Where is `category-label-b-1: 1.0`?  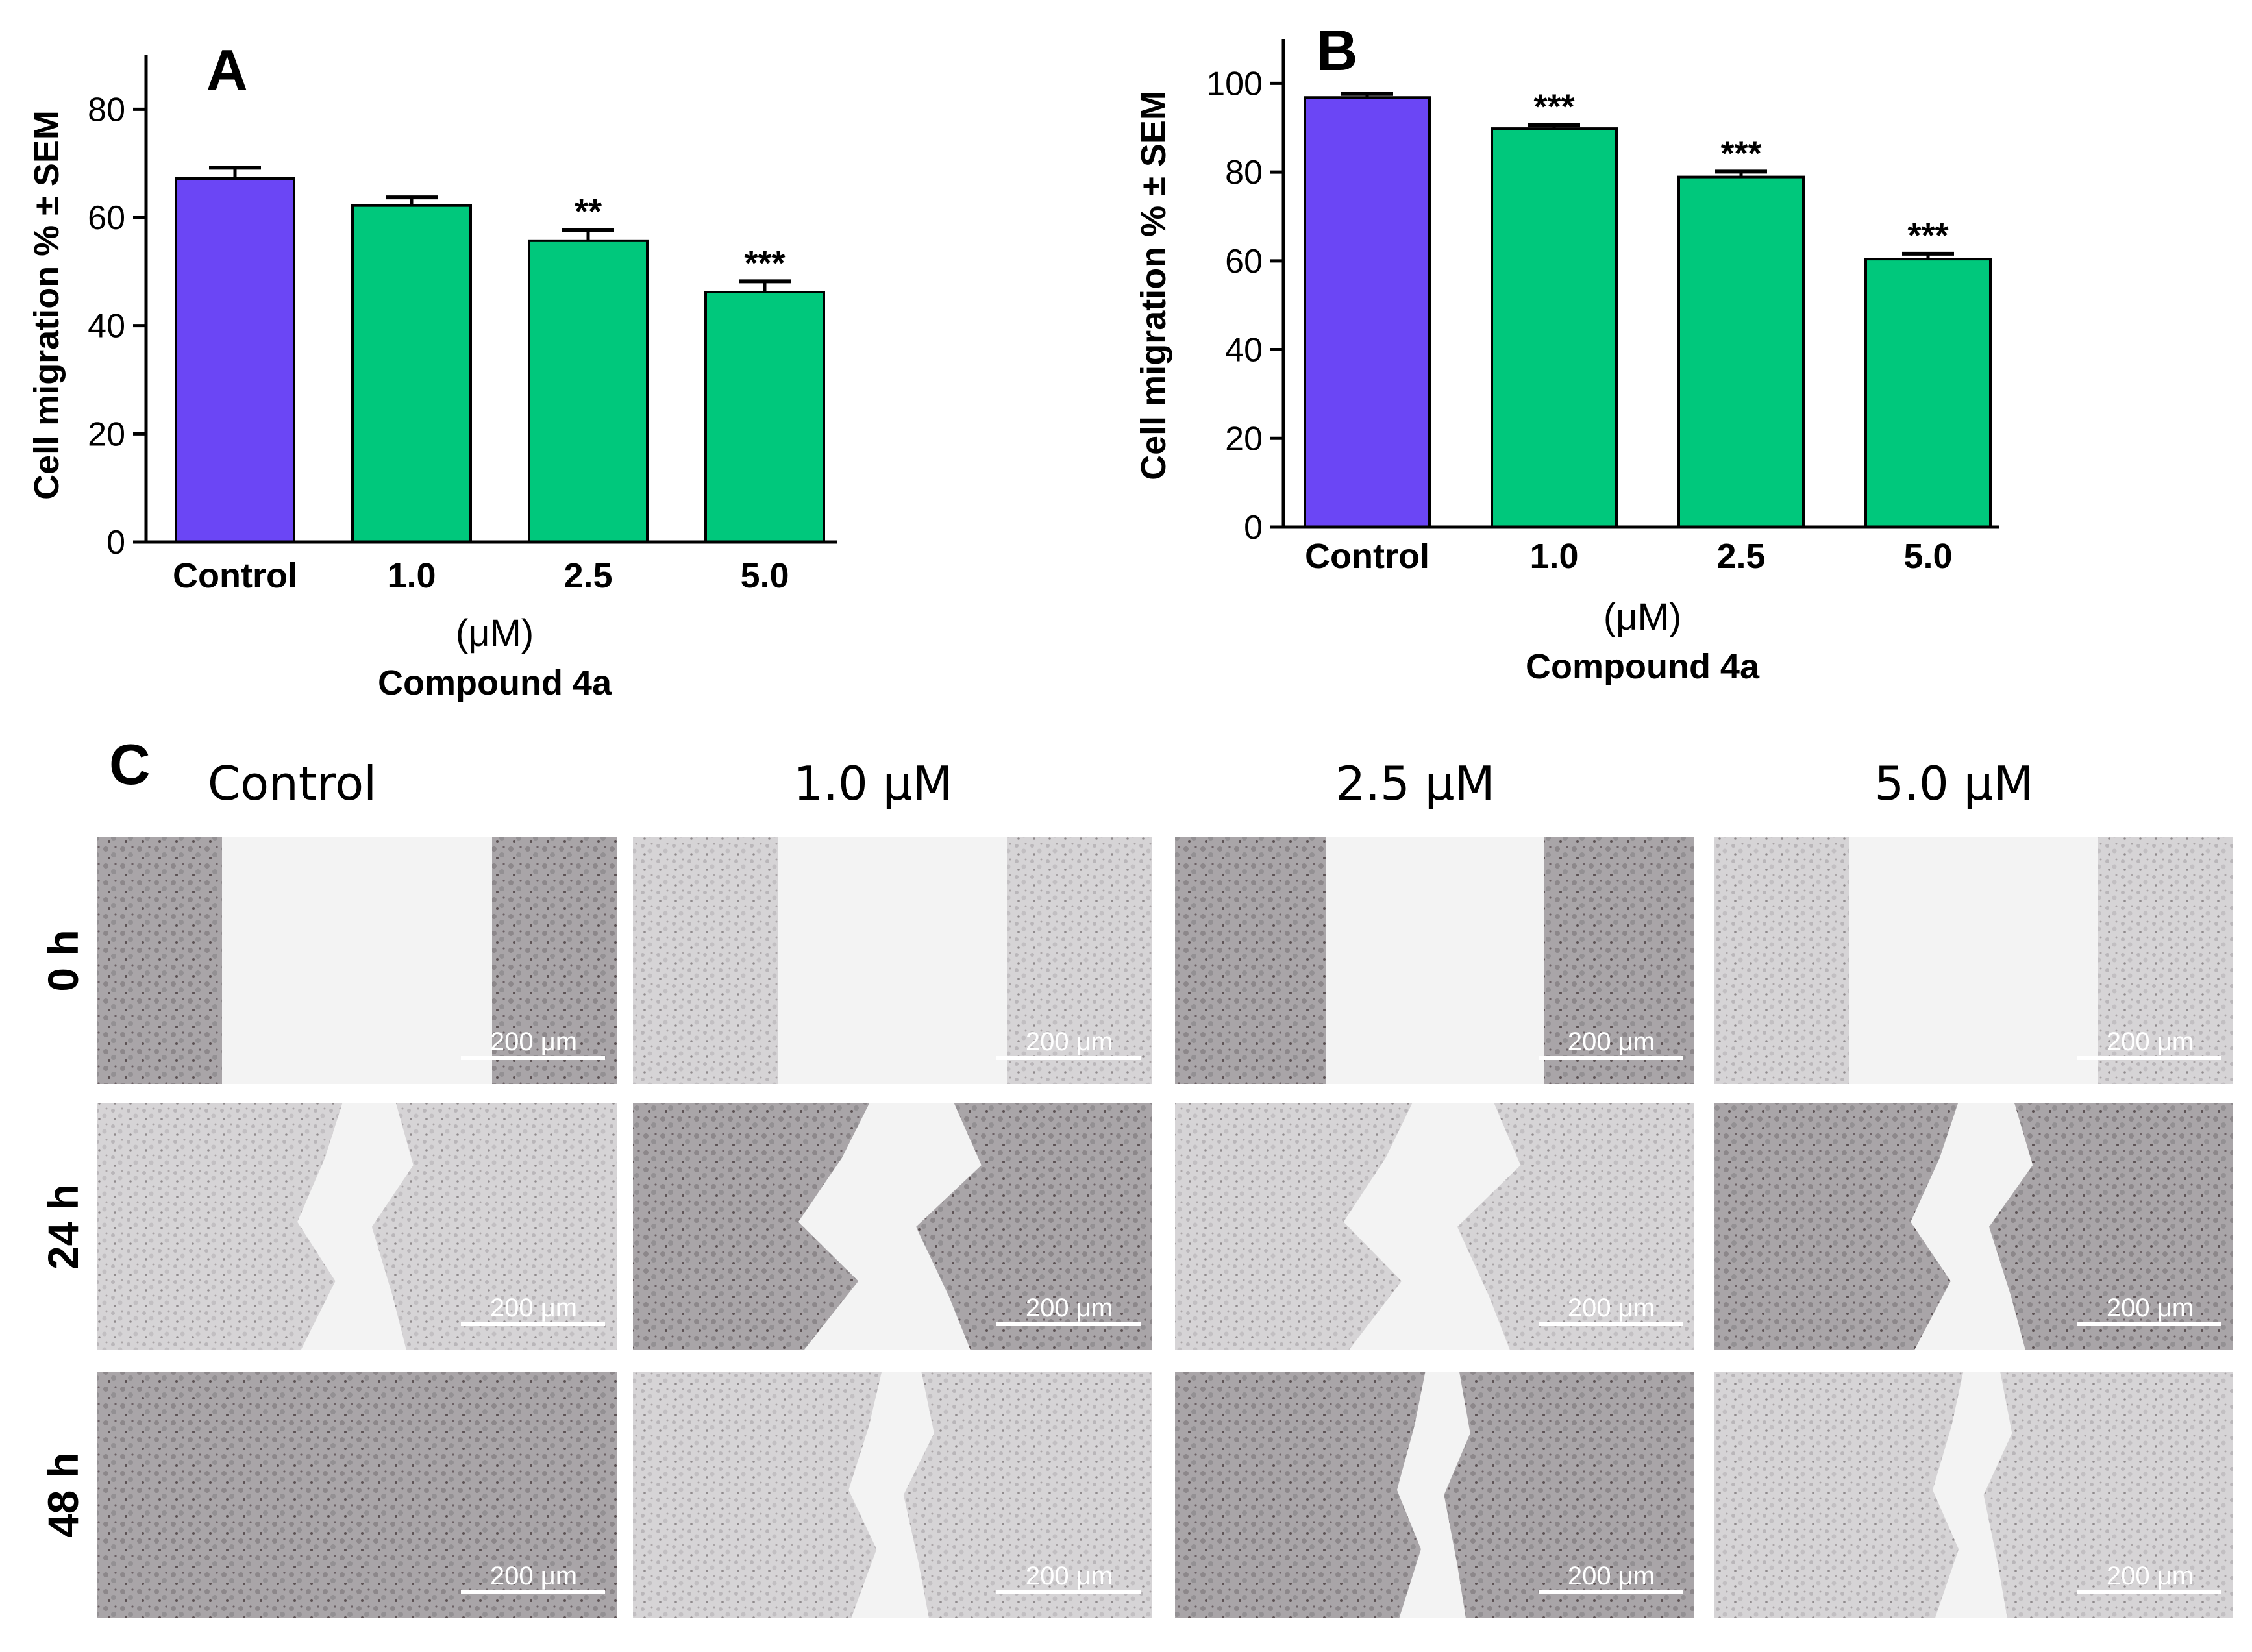
category-label-b-1: 1.0 is located at coordinates (1553, 556).